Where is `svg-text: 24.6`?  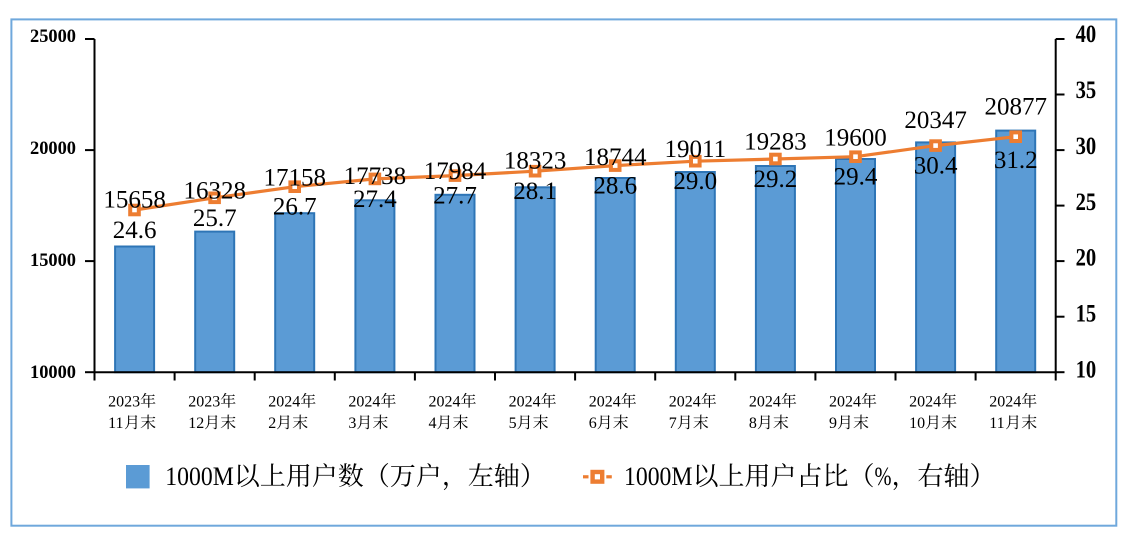
svg-text: 24.6 is located at coordinates (135, 230).